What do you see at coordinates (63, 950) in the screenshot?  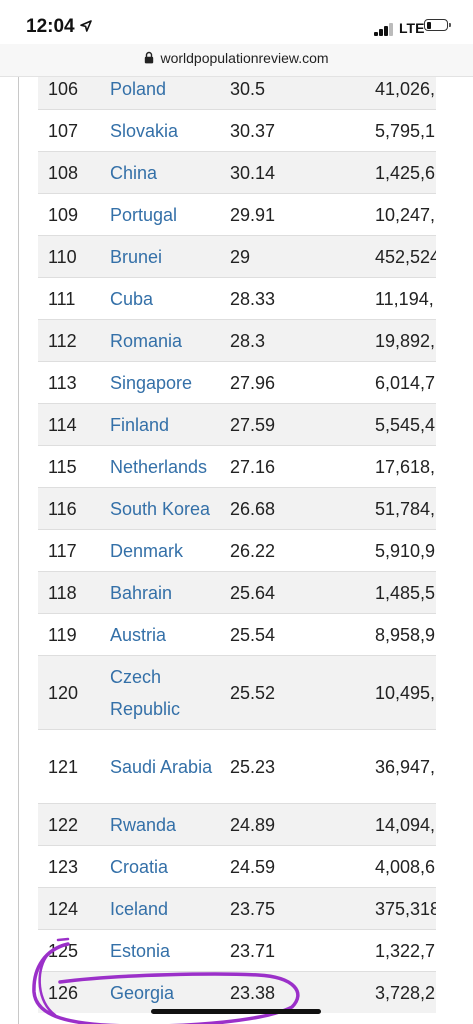 I see `rank-cell: 125` at bounding box center [63, 950].